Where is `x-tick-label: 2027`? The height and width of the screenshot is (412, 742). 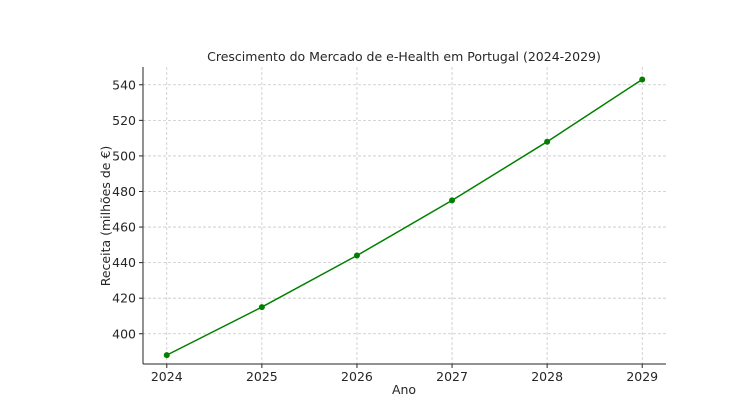
x-tick-label: 2027 is located at coordinates (452, 376).